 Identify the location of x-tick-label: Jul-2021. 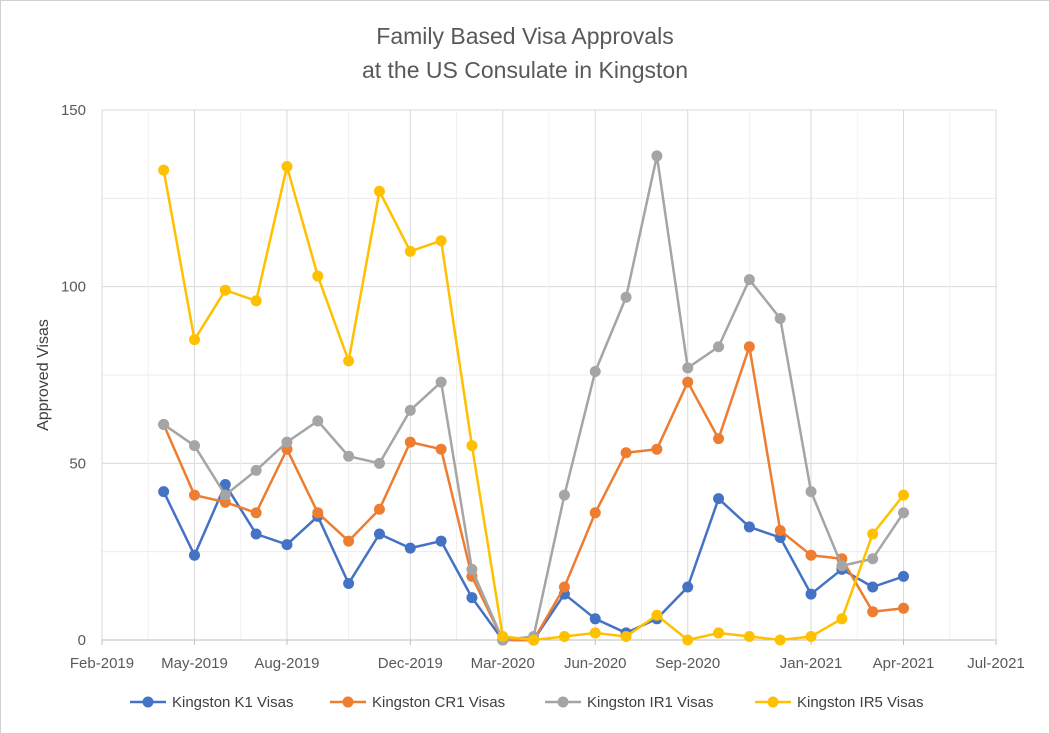
(996, 663).